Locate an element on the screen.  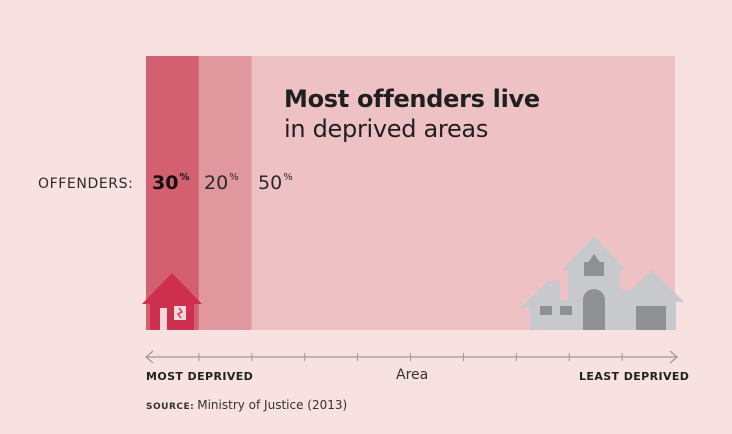
bar-segment-next-deprived is located at coordinates (225, 193).